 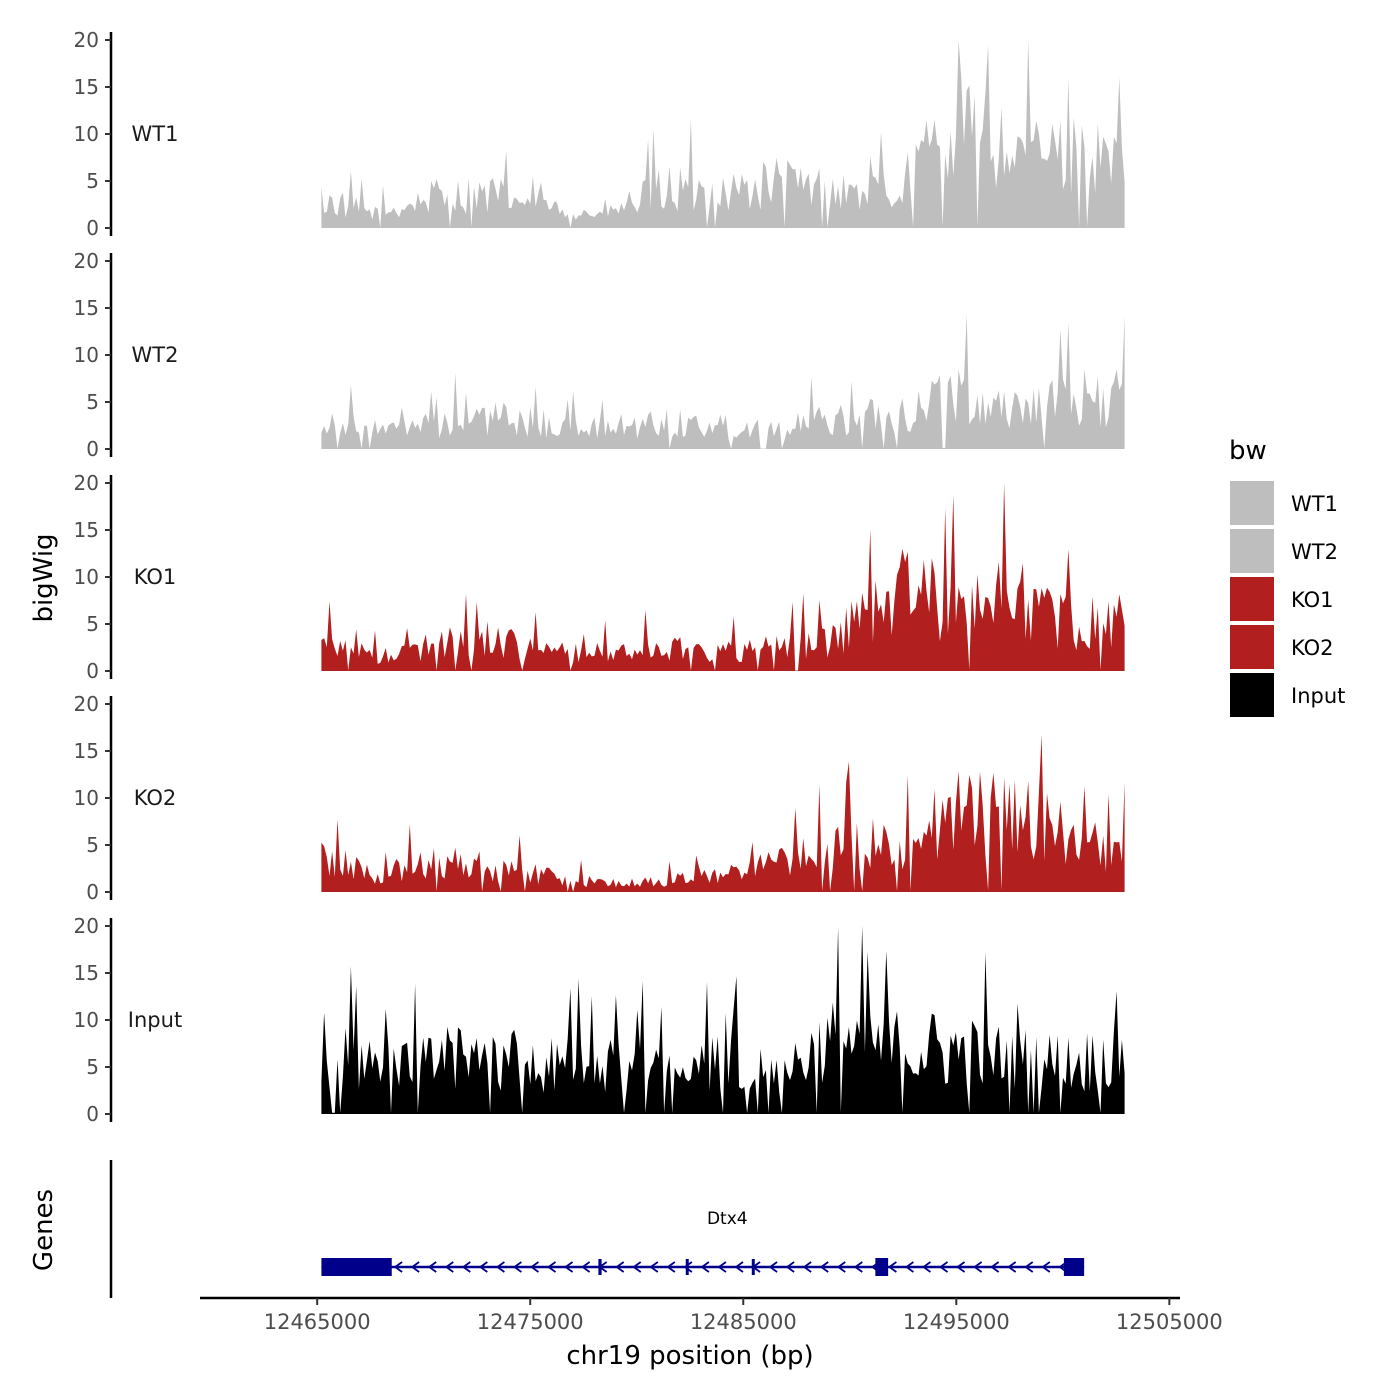 What do you see at coordinates (1318, 696) in the screenshot?
I see `legend-label-input: Input` at bounding box center [1318, 696].